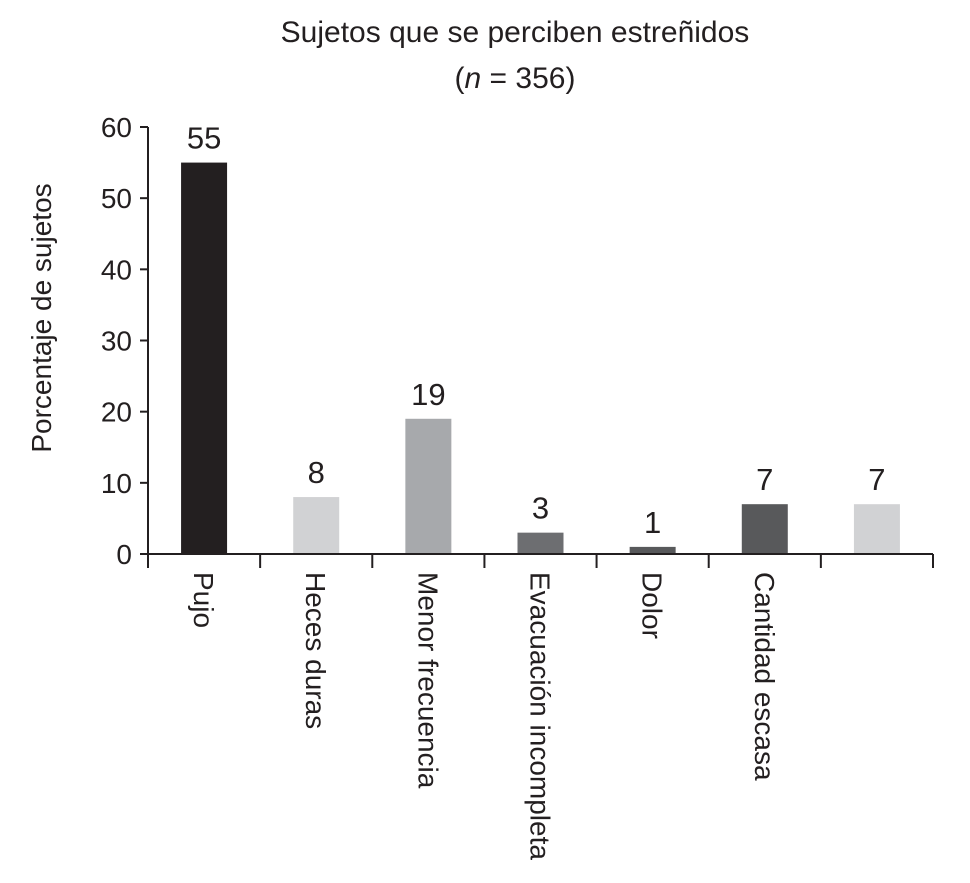 The height and width of the screenshot is (883, 970). Describe the element at coordinates (116, 127) in the screenshot. I see `y-tick-label: 60` at that location.